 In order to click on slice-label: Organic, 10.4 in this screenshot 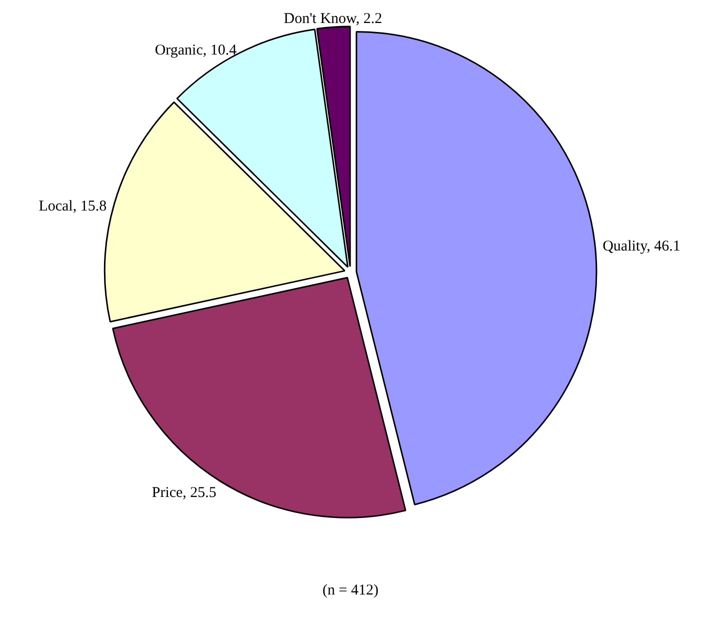, I will do `click(196, 50)`.